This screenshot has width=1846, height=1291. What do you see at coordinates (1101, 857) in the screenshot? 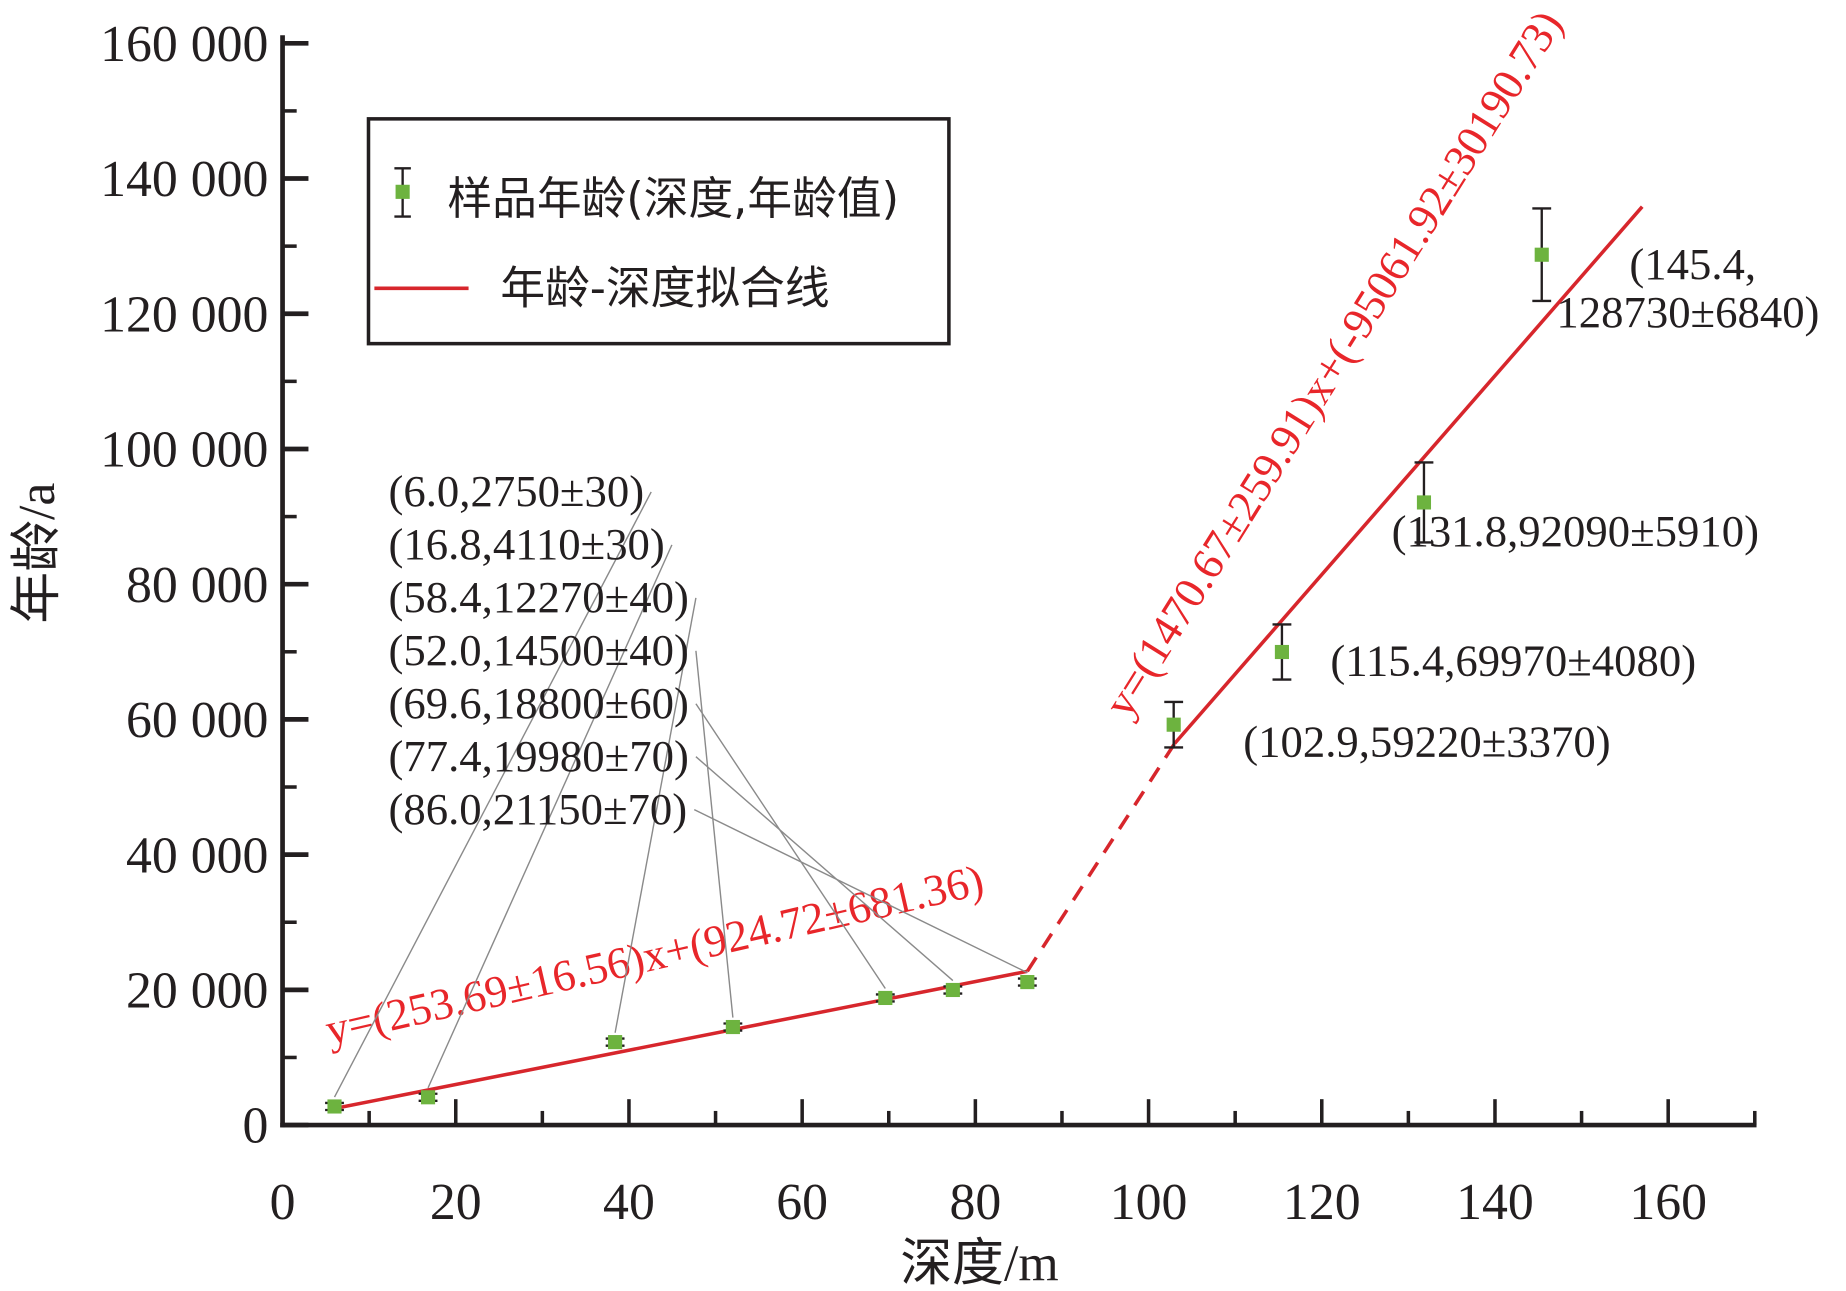
I see `fit-connector-dashed` at bounding box center [1101, 857].